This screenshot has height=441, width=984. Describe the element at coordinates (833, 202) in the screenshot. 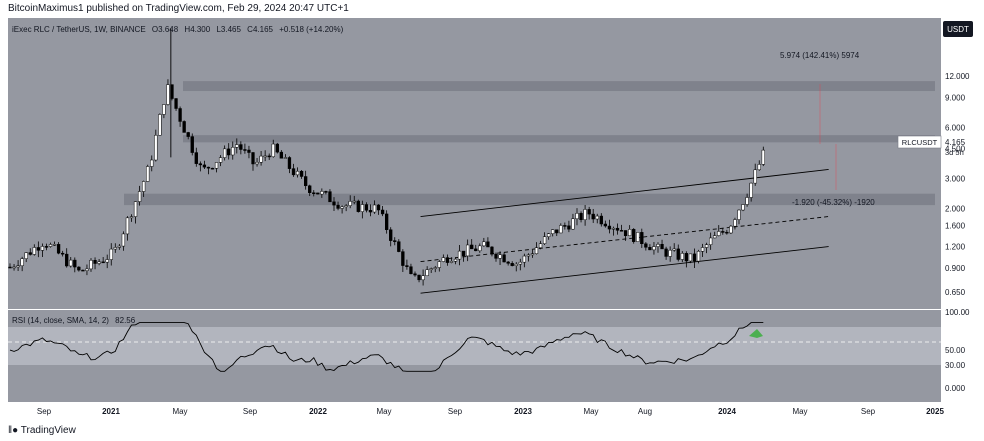

I see `measure-down-label: -1.920 (-45.32%) -1920` at that location.